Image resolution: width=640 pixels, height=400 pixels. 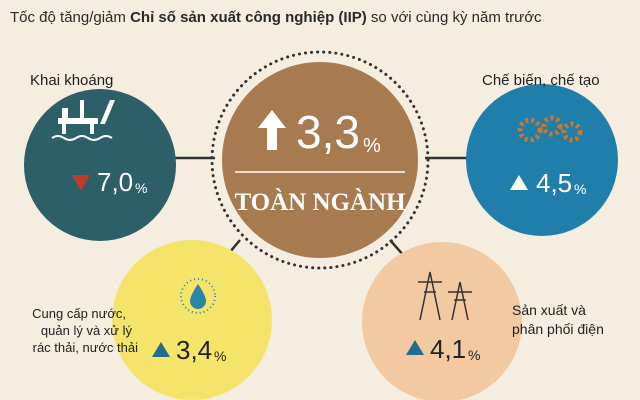 What do you see at coordinates (454, 17) in the screenshot?
I see `title-part: so với cùng kỳ năm trước` at bounding box center [454, 17].